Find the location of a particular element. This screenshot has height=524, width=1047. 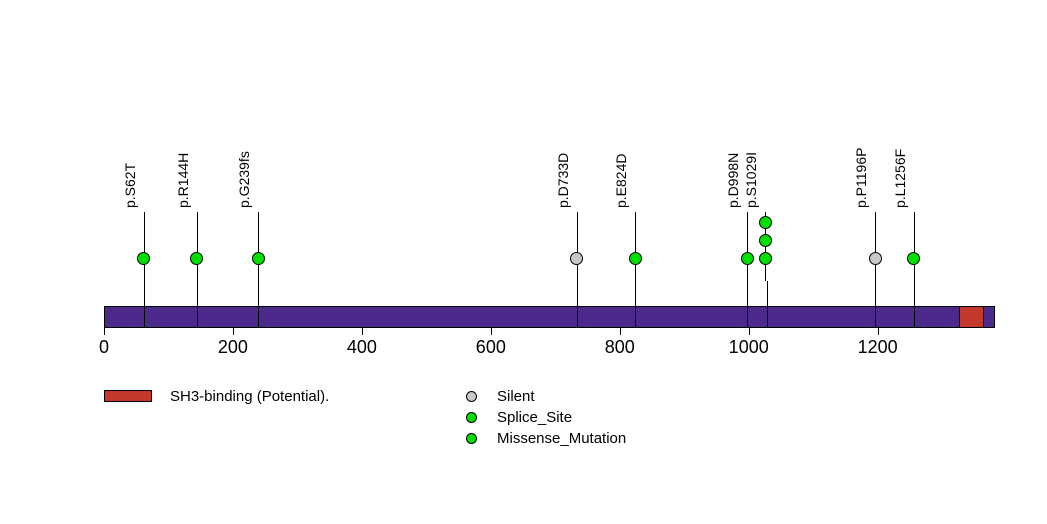

axis-tick-label: 1000 is located at coordinates (748, 347).